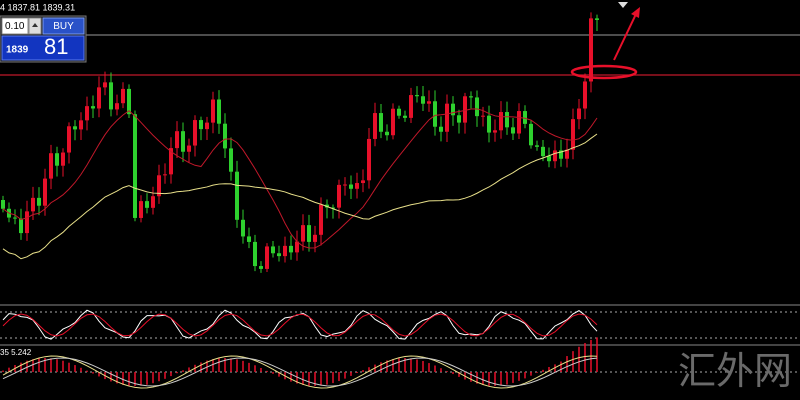 The width and height of the screenshot is (800, 400). What do you see at coordinates (604, 72) in the screenshot?
I see `highlight-ellipse` at bounding box center [604, 72].